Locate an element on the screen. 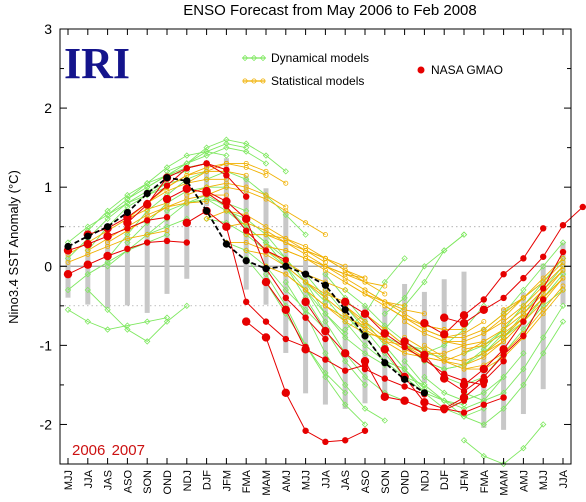 Image resolution: width=586 pixels, height=502 pixels. x-tick-label: DJF is located at coordinates (208, 480).